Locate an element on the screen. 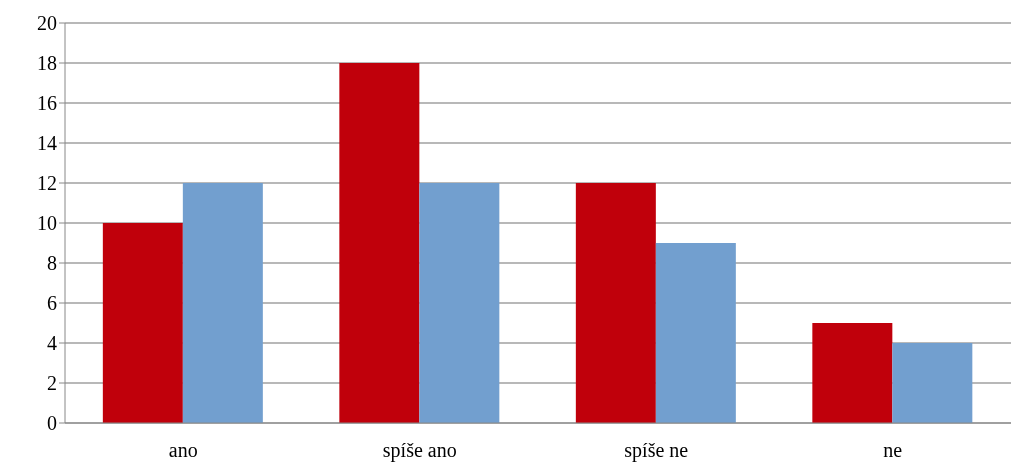 Image resolution: width=1011 pixels, height=468 pixels. y-tick-label: 0 is located at coordinates (52, 423).